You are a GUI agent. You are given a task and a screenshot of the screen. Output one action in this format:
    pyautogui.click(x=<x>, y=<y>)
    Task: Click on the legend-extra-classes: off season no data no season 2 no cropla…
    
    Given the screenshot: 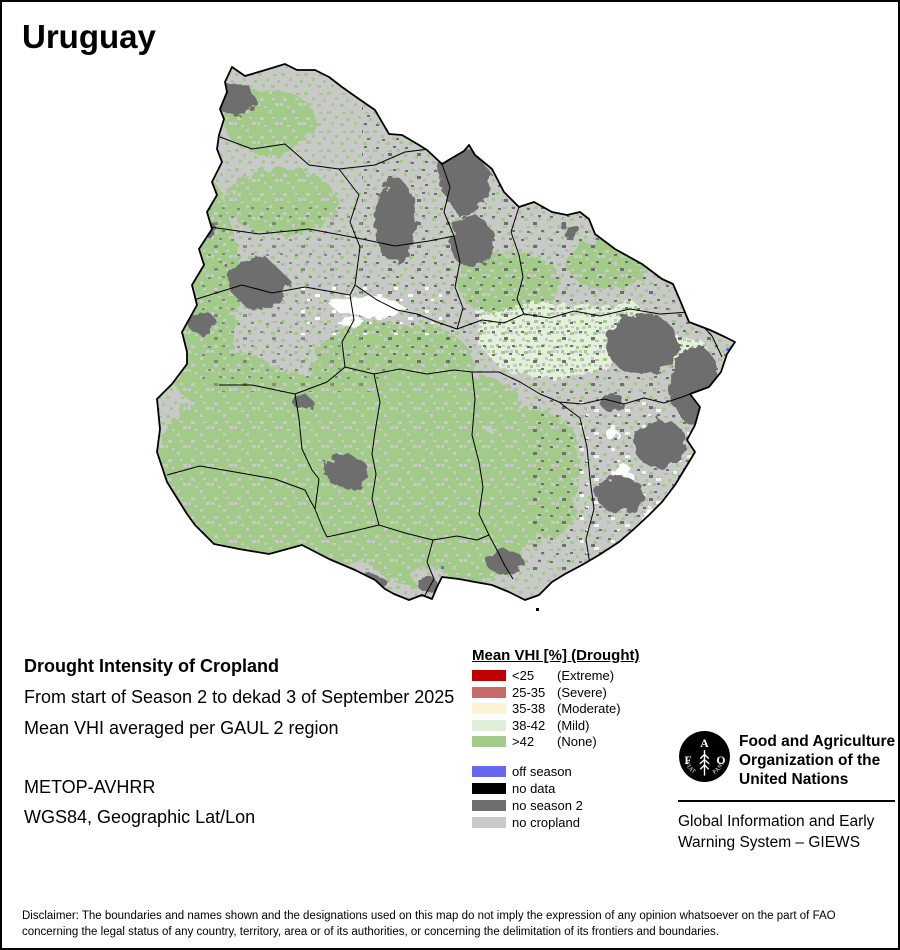 What is the action you would take?
    pyautogui.click(x=527, y=799)
    